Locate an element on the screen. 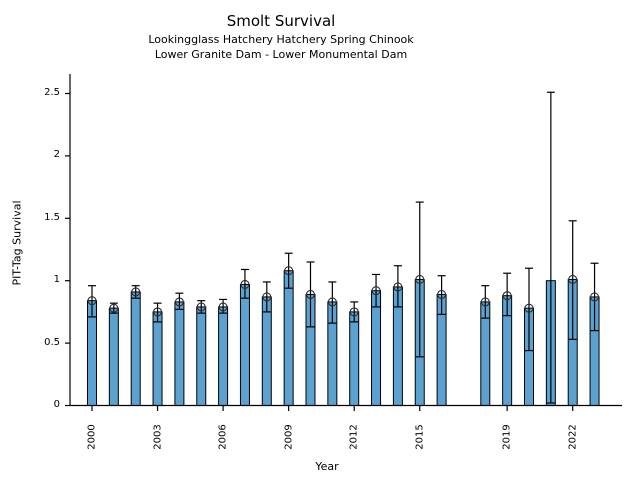  marker-2006 is located at coordinates (223, 307).